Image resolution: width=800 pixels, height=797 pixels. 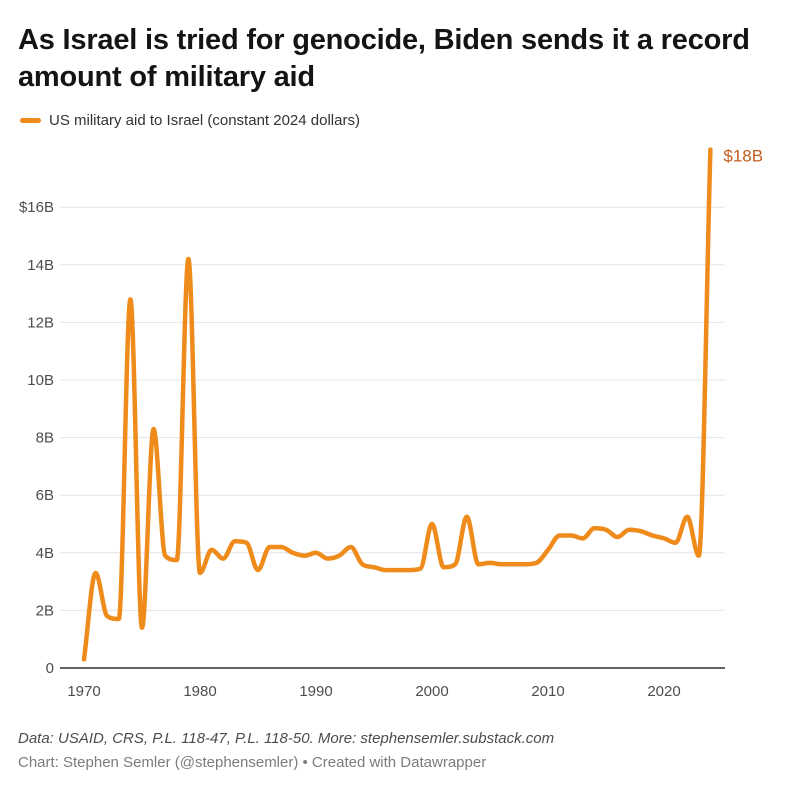 I want to click on x-axis-tick-label: 1970, so click(x=83, y=691).